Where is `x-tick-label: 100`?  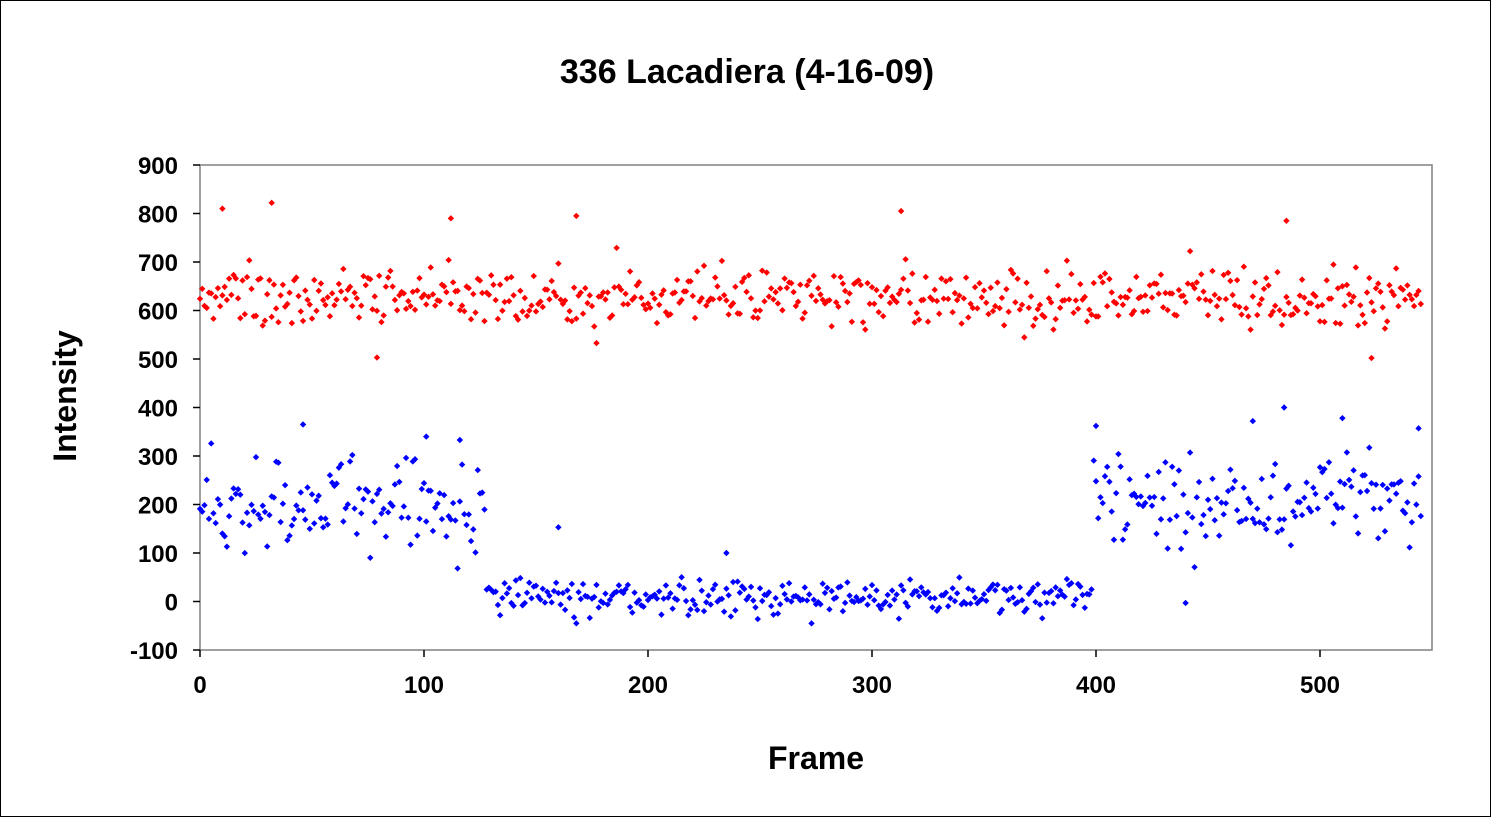
x-tick-label: 100 is located at coordinates (424, 685).